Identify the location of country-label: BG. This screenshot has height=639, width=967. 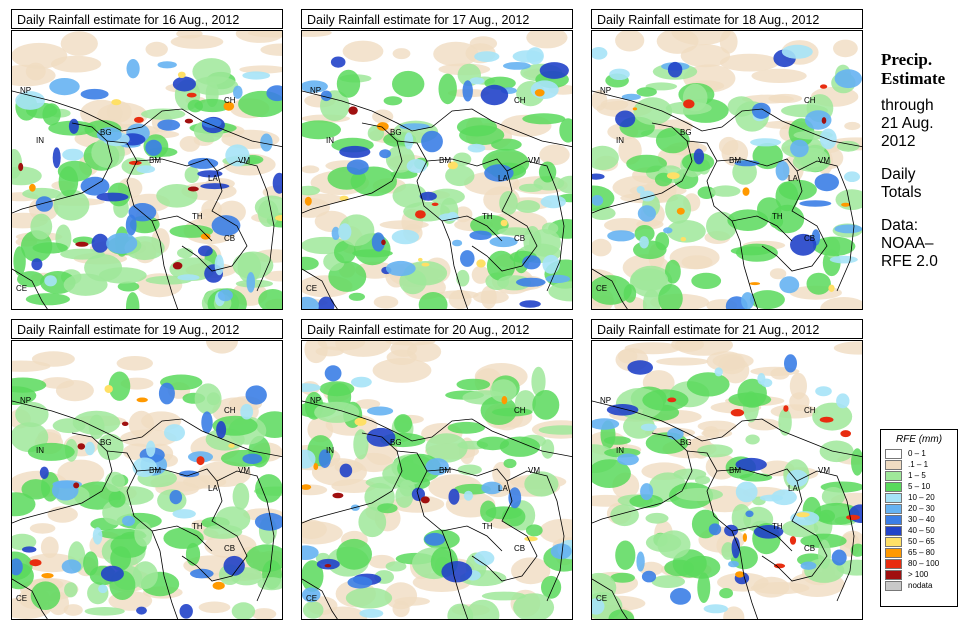
(396, 442).